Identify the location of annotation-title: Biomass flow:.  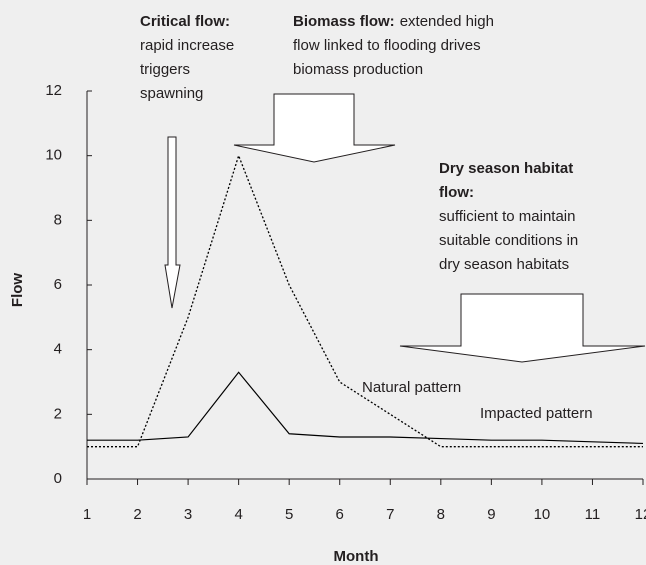
(344, 21).